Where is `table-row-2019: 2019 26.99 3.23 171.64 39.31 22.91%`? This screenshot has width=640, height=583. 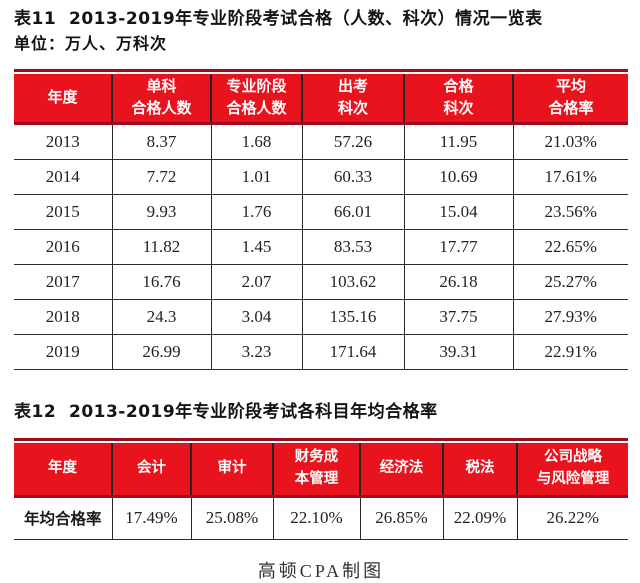 table-row-2019: 2019 26.99 3.23 171.64 39.31 22.91% is located at coordinates (321, 352).